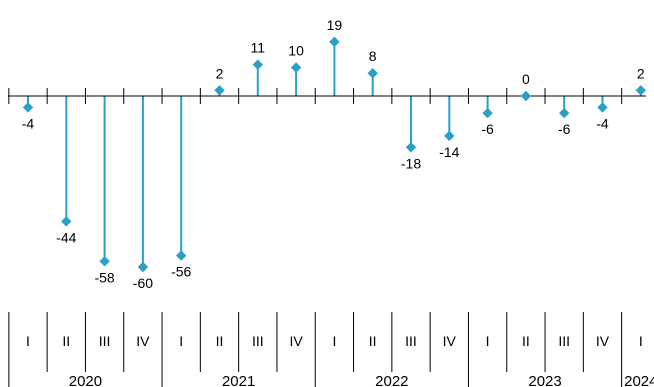  Describe the element at coordinates (104, 277) in the screenshot. I see `data-label: -58` at that location.